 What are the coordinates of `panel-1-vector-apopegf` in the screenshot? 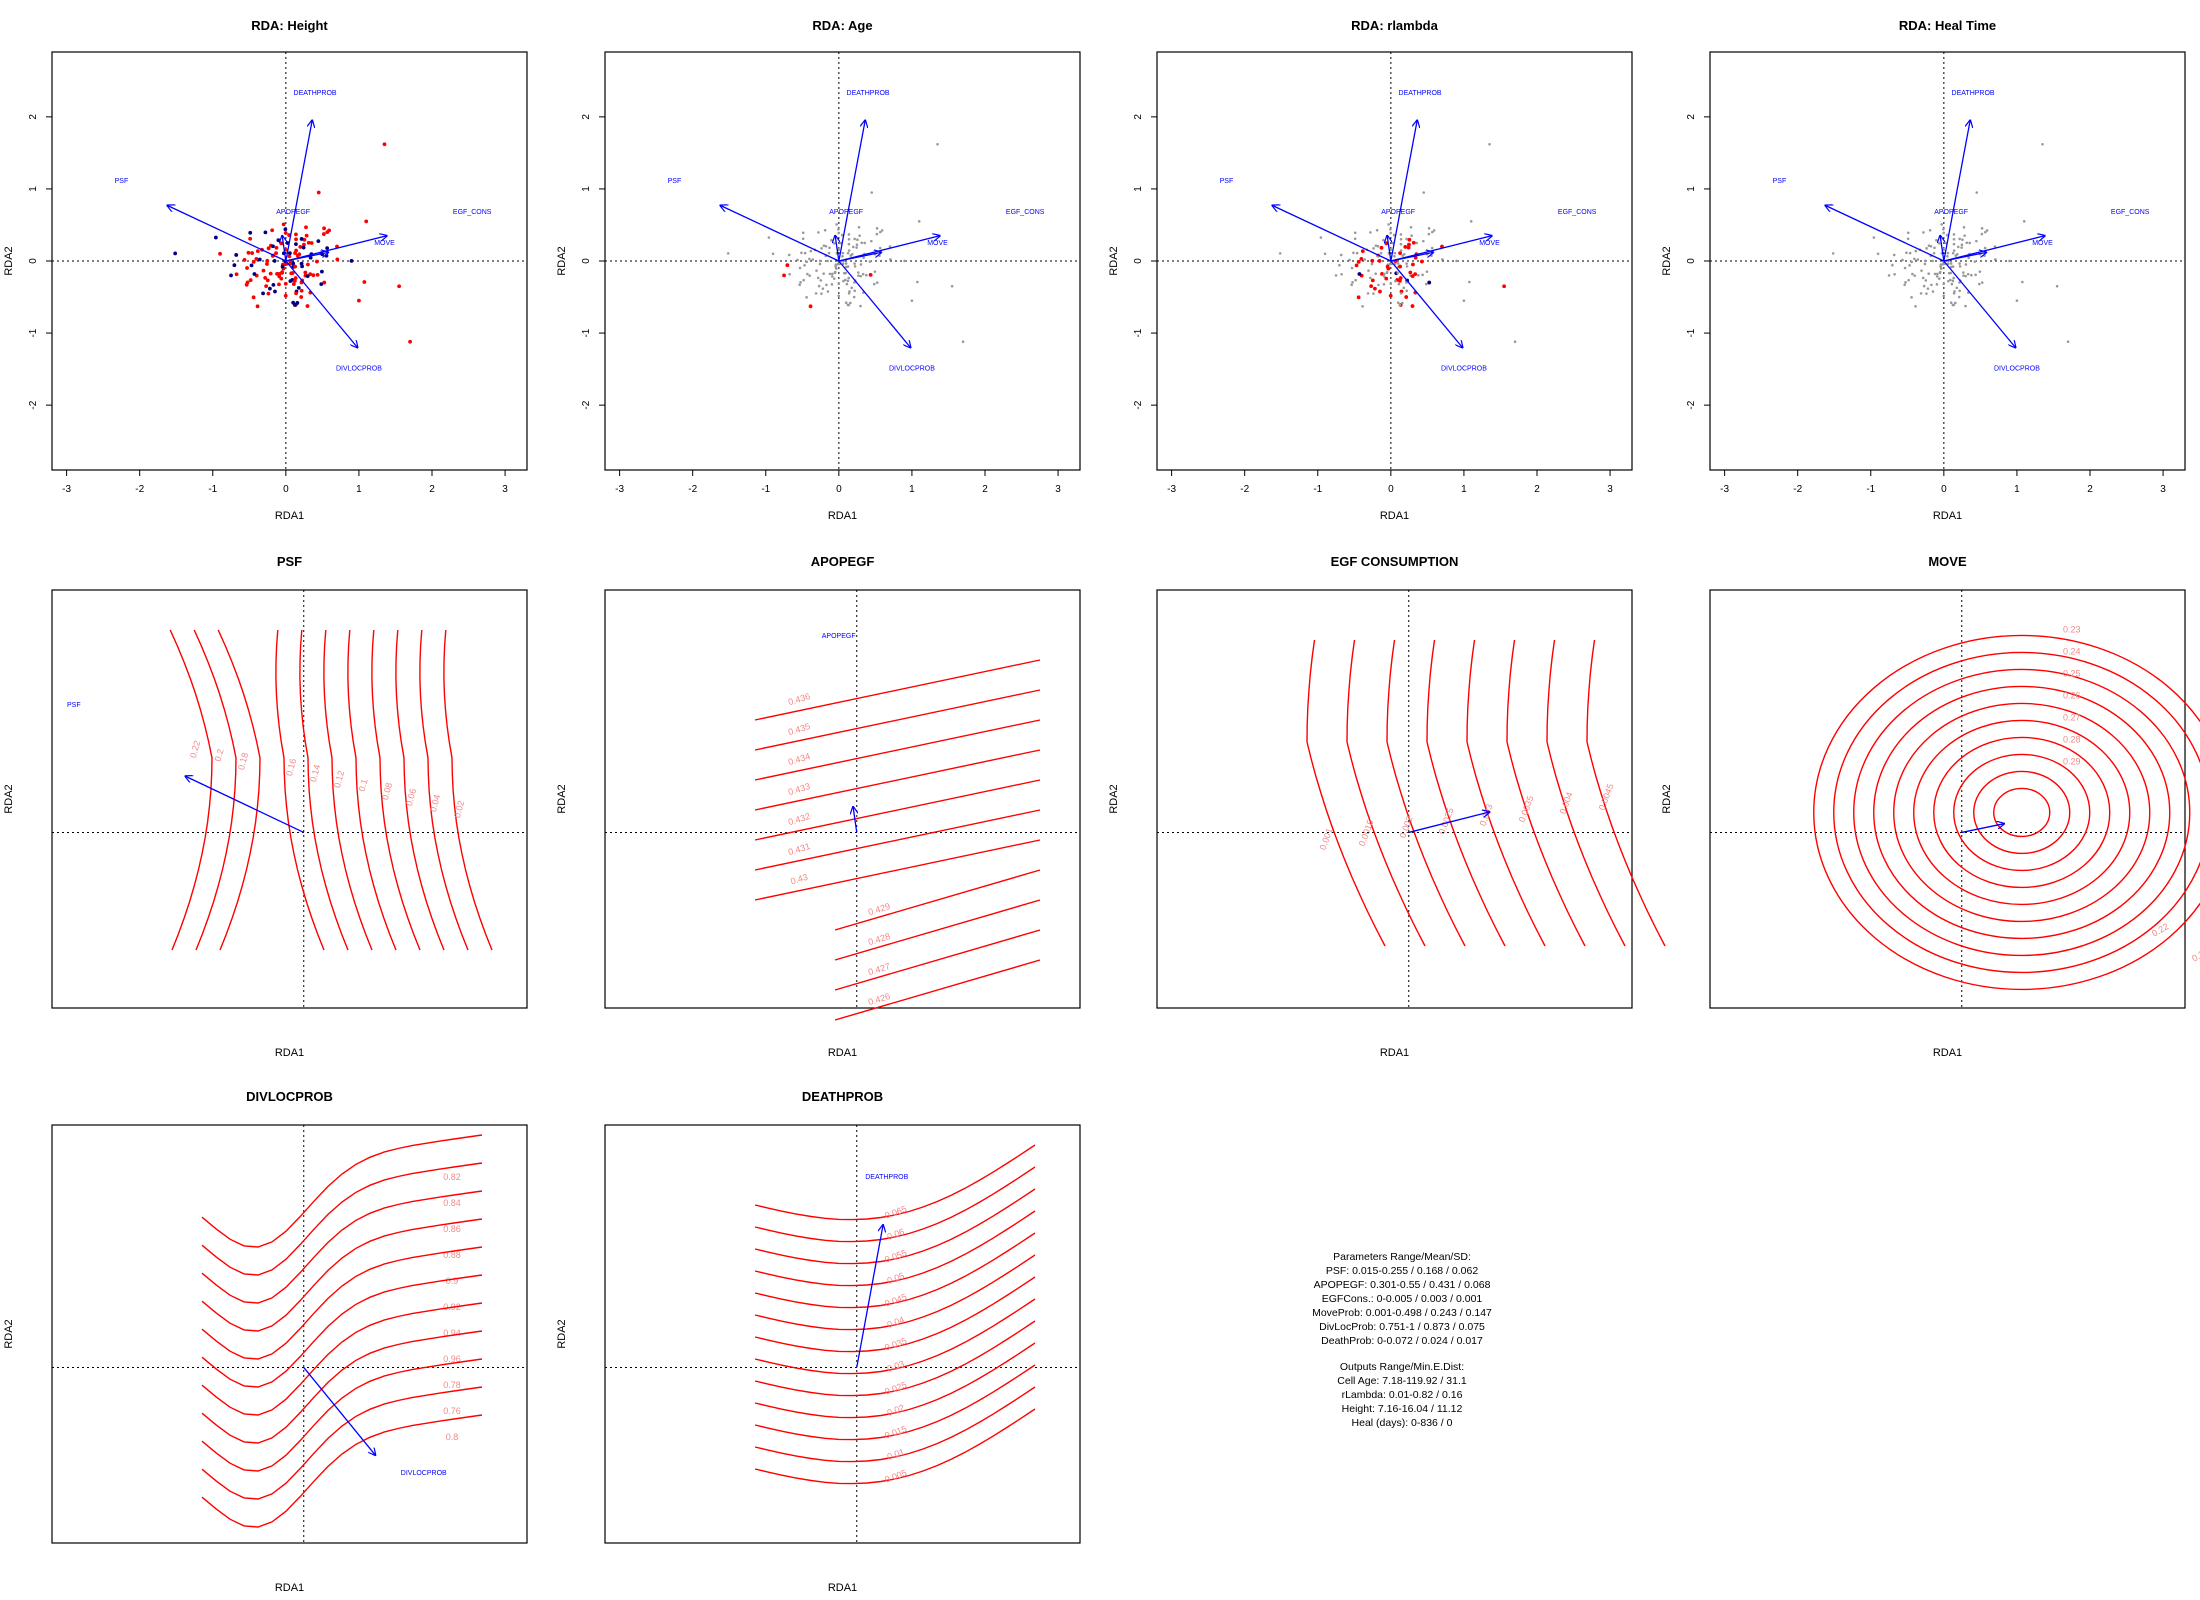 It's located at (284, 249).